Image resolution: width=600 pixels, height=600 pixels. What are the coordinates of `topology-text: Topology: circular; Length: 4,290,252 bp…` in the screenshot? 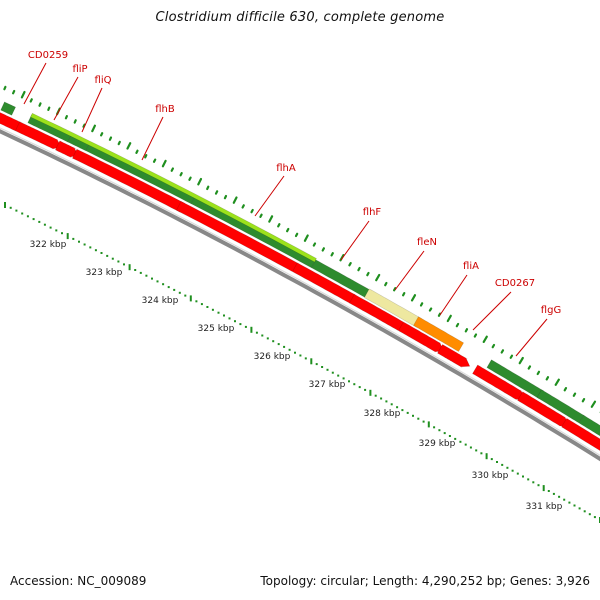 It's located at (425, 581).